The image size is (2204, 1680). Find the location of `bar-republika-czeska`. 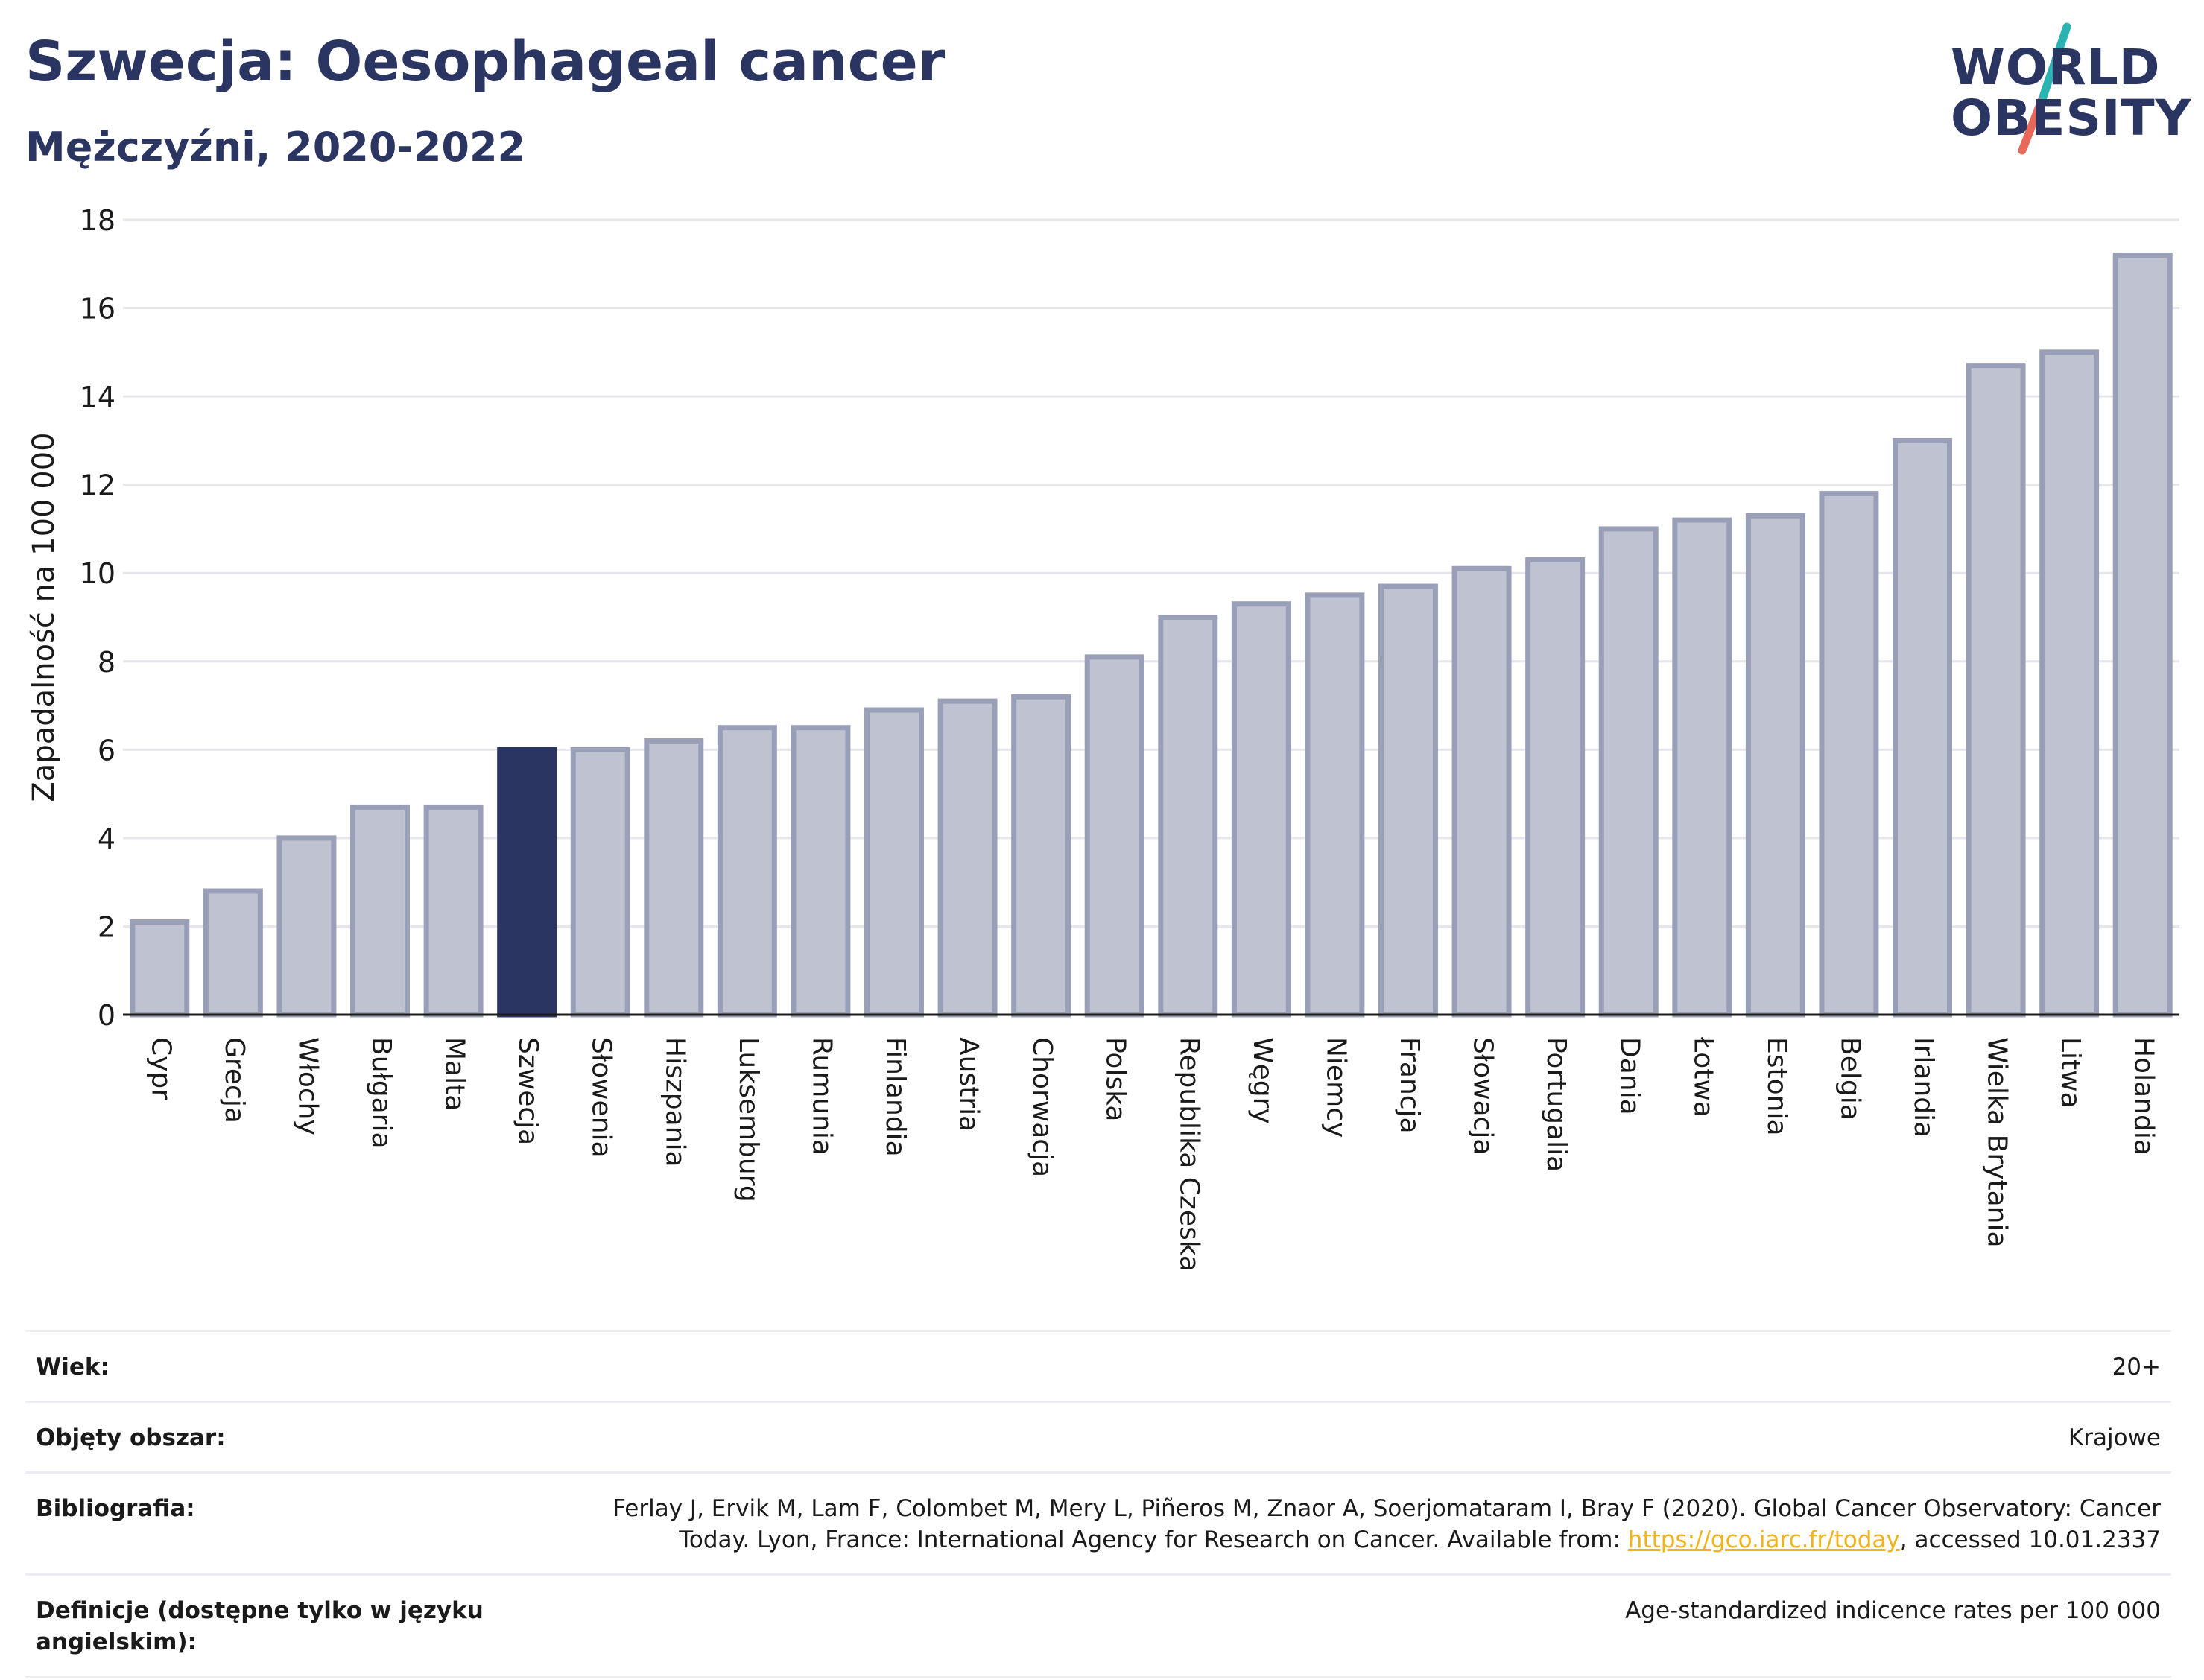

bar-republika-czeska is located at coordinates (1188, 816).